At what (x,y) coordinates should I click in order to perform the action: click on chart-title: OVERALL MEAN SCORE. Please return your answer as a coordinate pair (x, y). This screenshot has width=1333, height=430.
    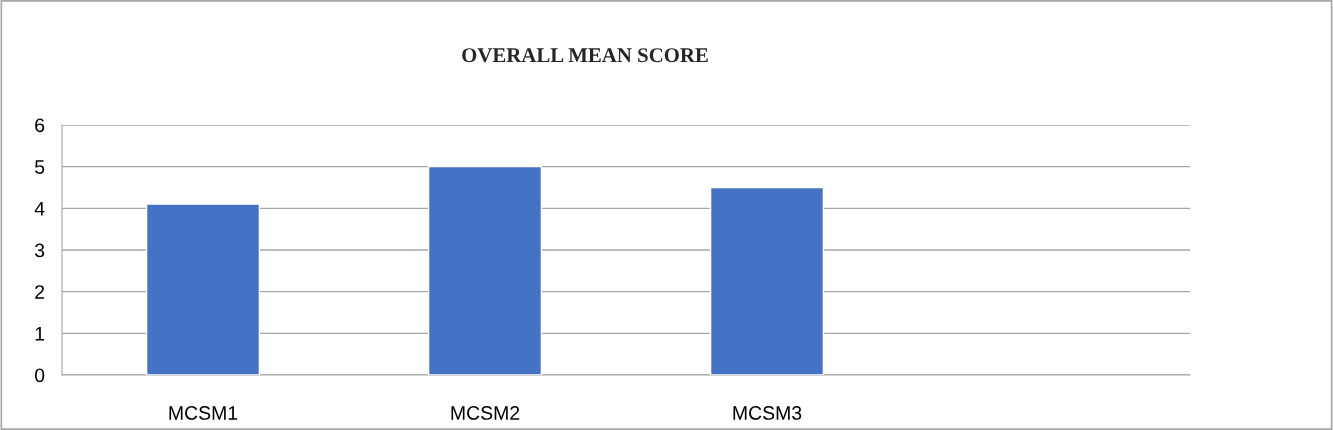
    Looking at the image, I should click on (585, 55).